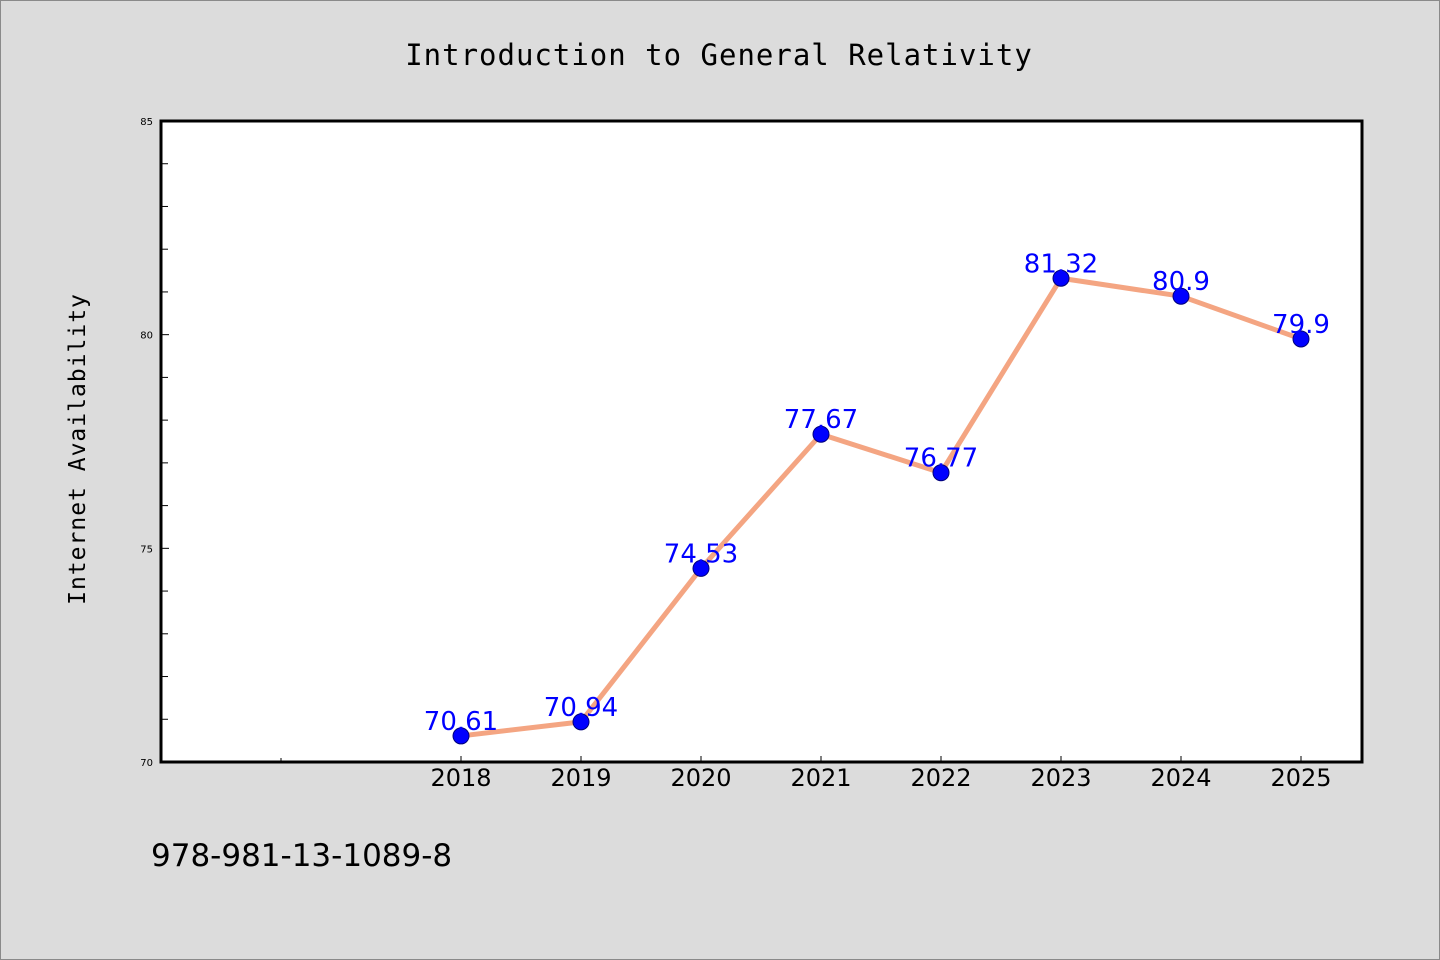 This screenshot has height=960, width=1440. What do you see at coordinates (146, 122) in the screenshot?
I see `y-tick-label: 85` at bounding box center [146, 122].